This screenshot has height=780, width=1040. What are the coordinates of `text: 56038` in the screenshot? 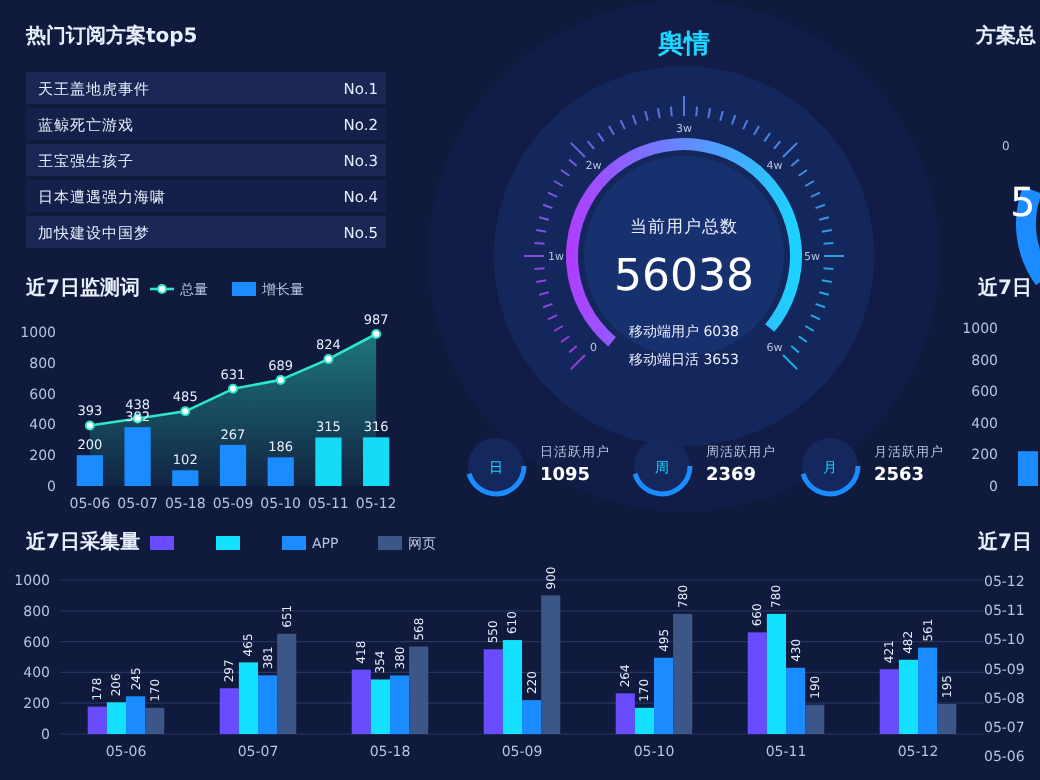 It's located at (684, 277).